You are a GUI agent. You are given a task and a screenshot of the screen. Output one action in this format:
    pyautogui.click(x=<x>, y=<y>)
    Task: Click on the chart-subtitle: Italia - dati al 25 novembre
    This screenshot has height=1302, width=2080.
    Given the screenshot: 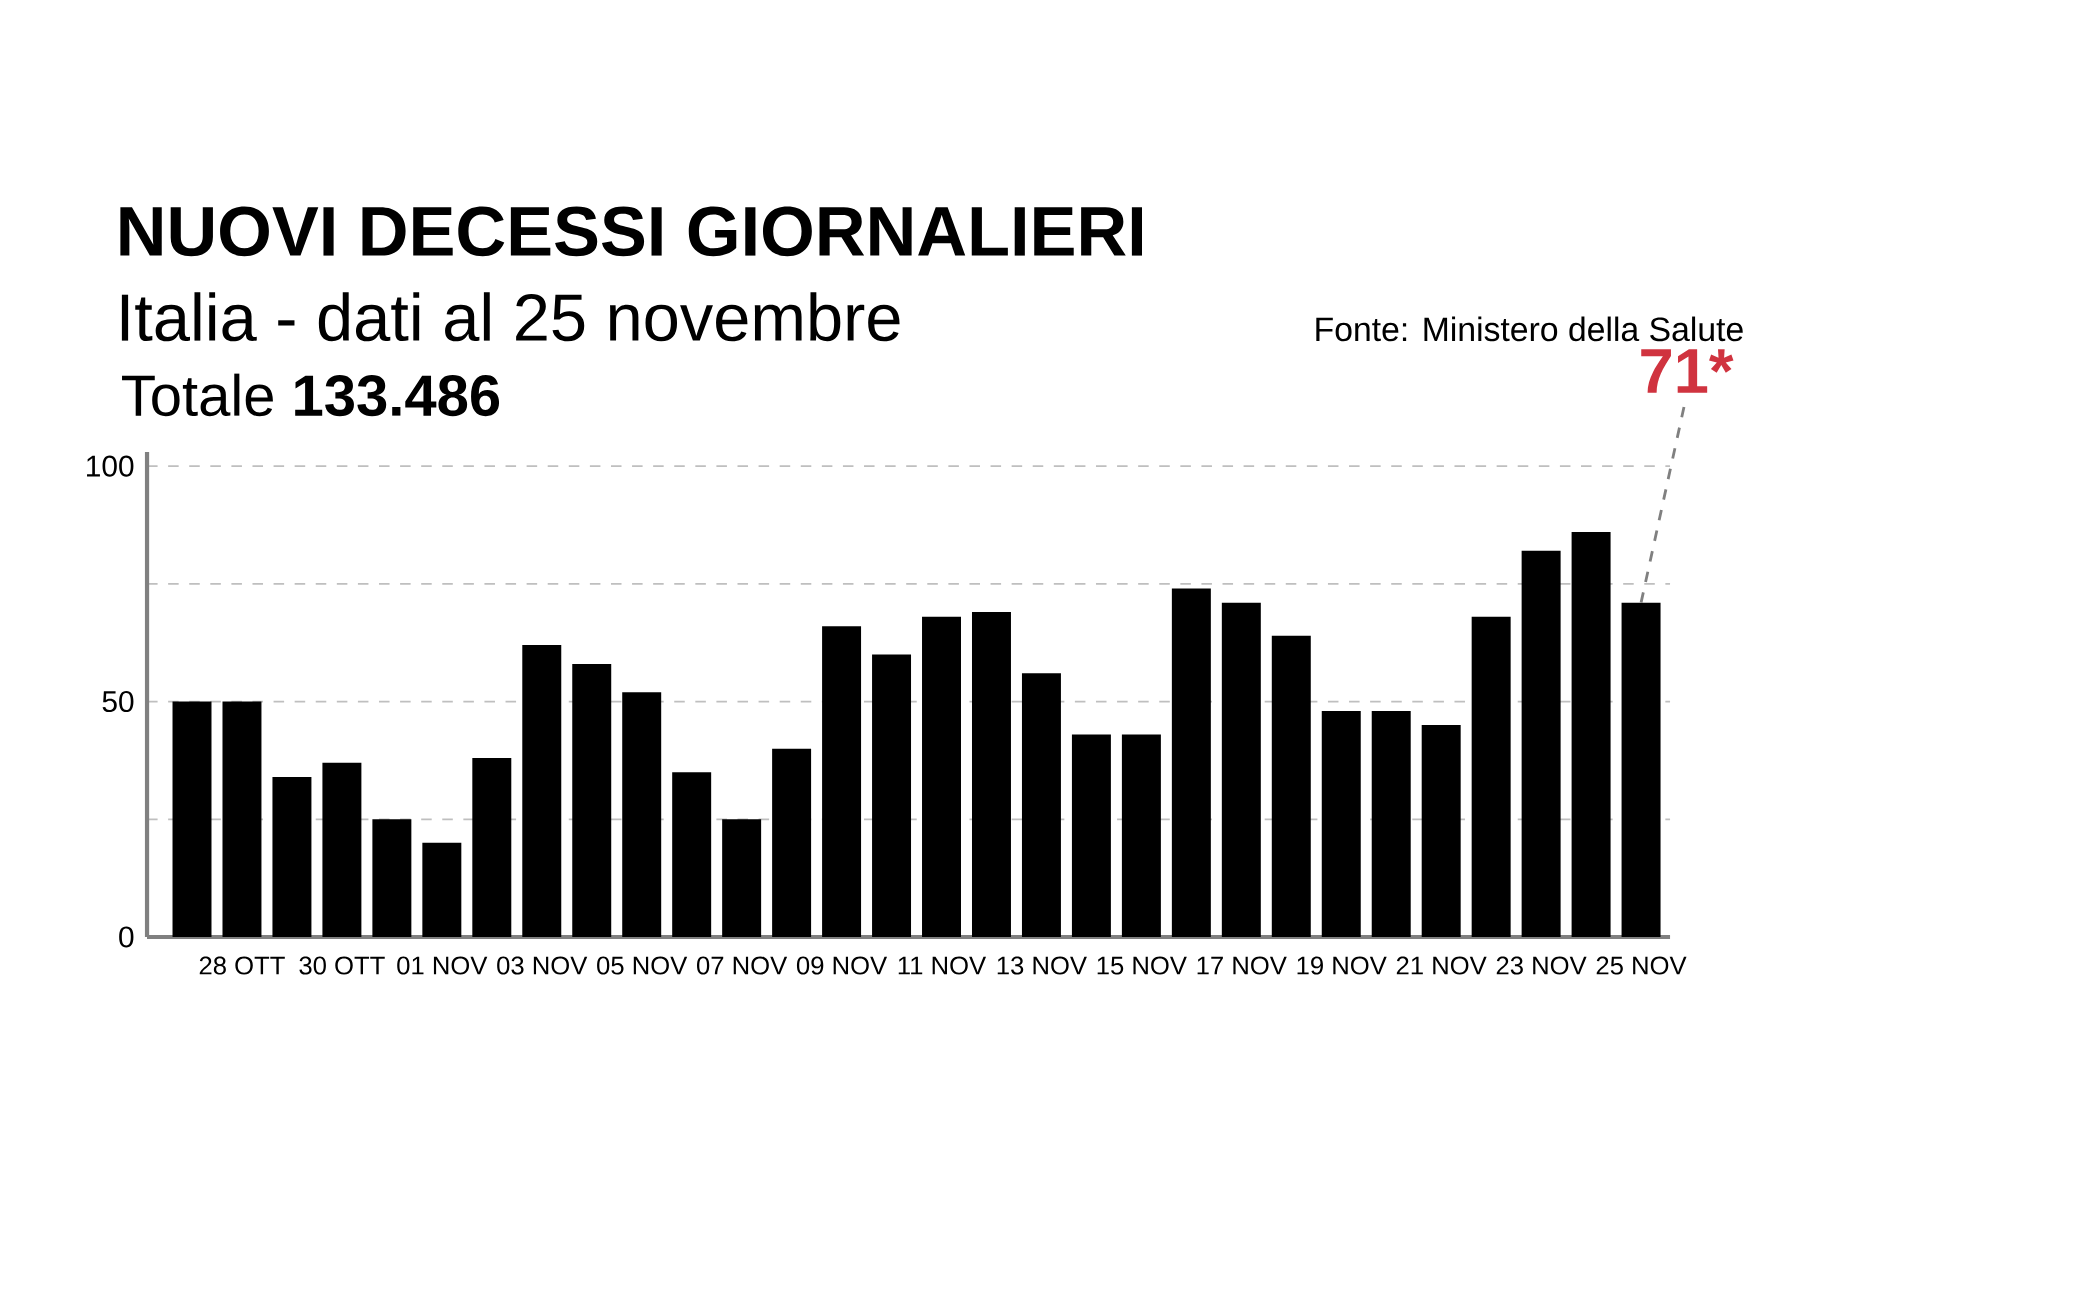 What is the action you would take?
    pyautogui.click(x=510, y=317)
    